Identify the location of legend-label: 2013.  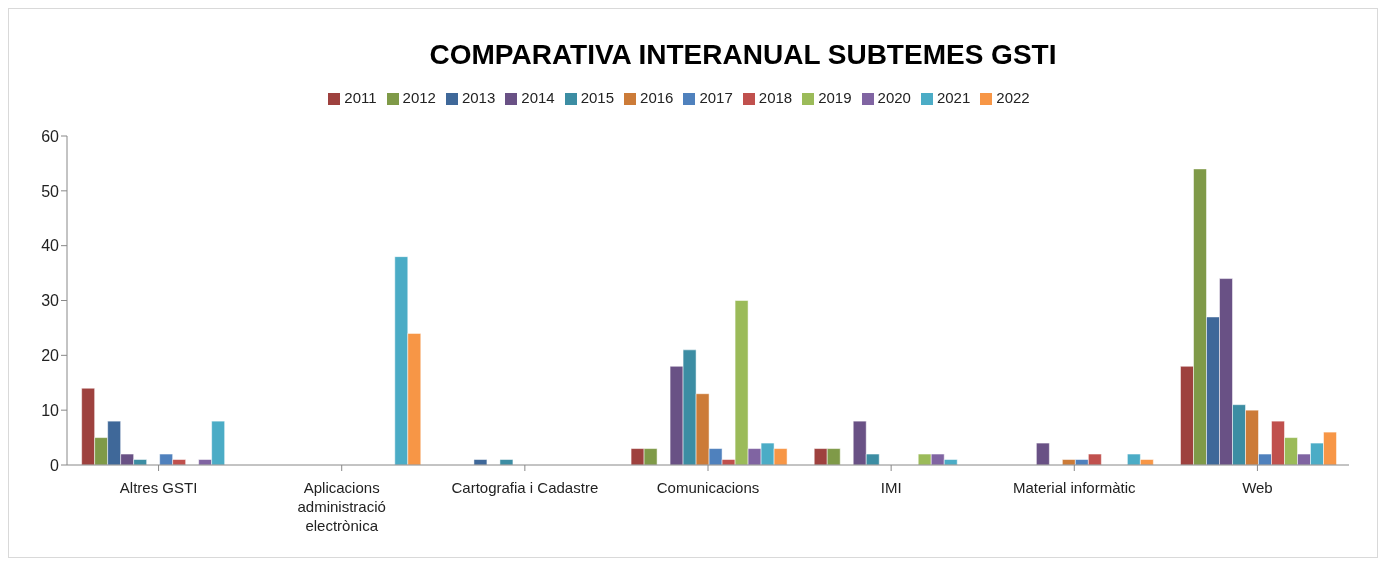
(478, 97).